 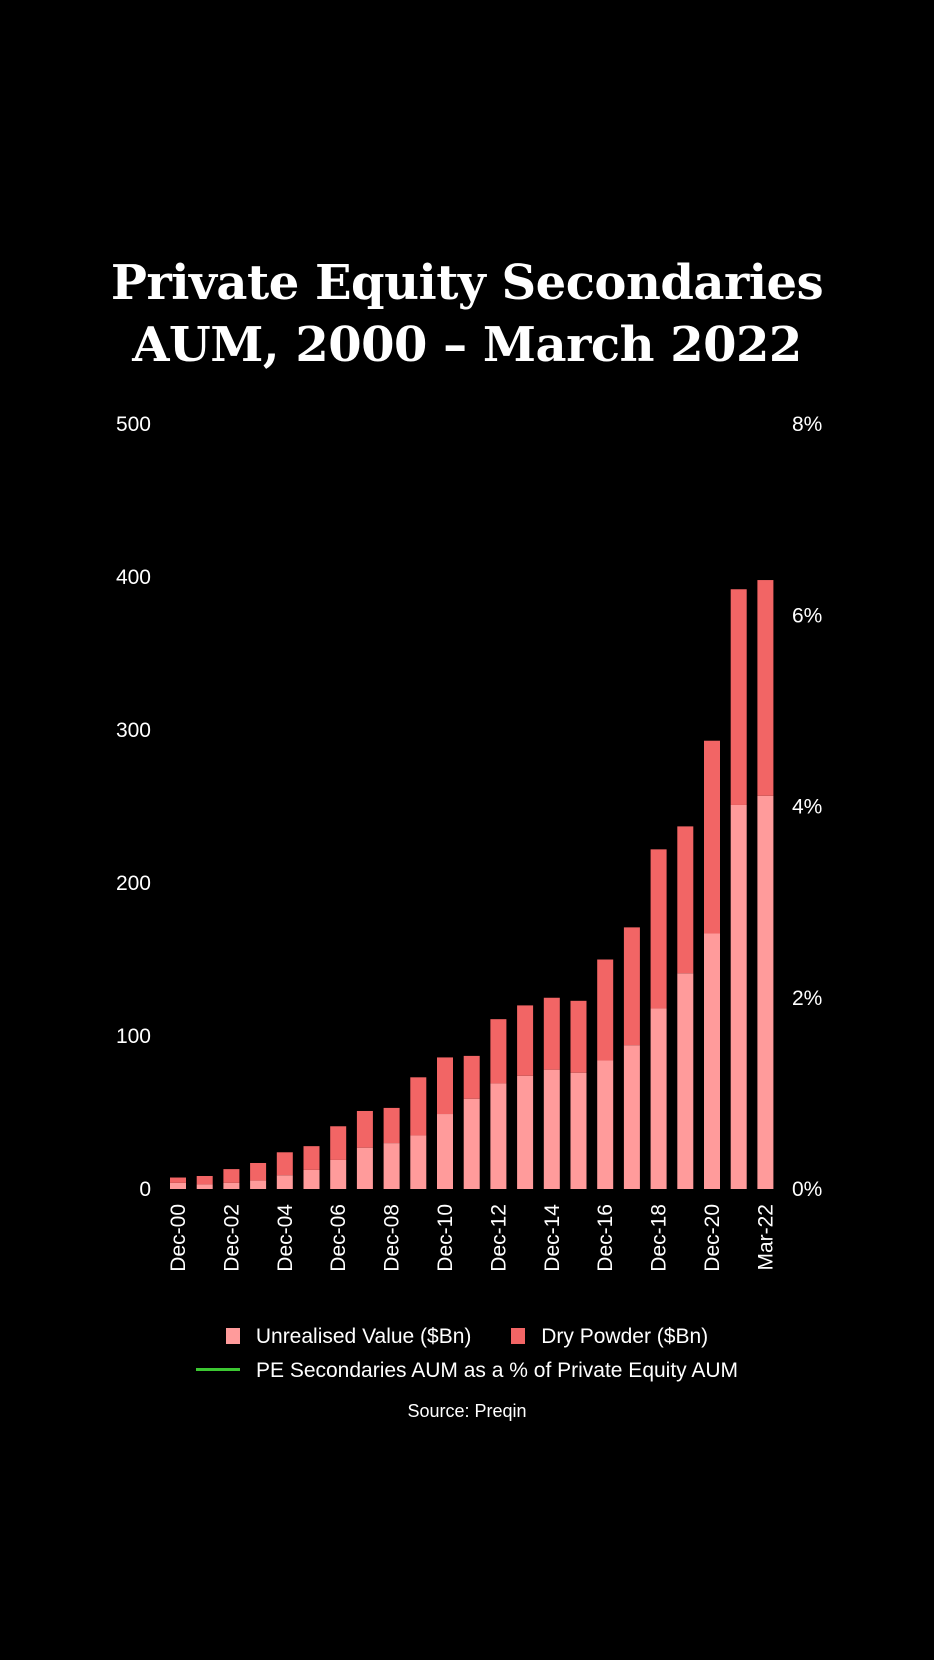 What do you see at coordinates (338, 1238) in the screenshot?
I see `x-tick-label: Dec-06` at bounding box center [338, 1238].